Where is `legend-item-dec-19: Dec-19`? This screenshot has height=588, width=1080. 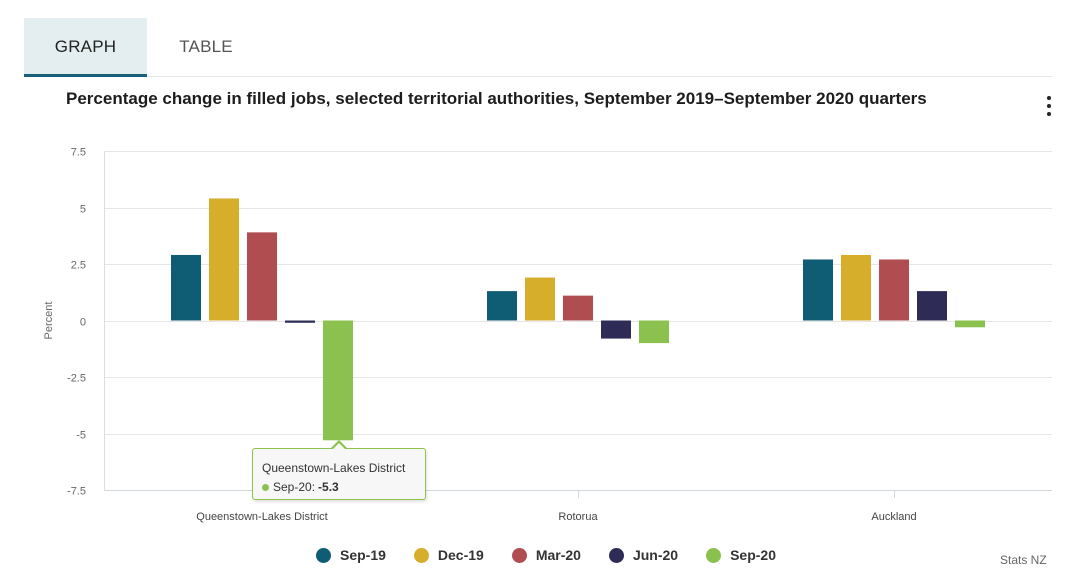 legend-item-dec-19: Dec-19 is located at coordinates (448, 555).